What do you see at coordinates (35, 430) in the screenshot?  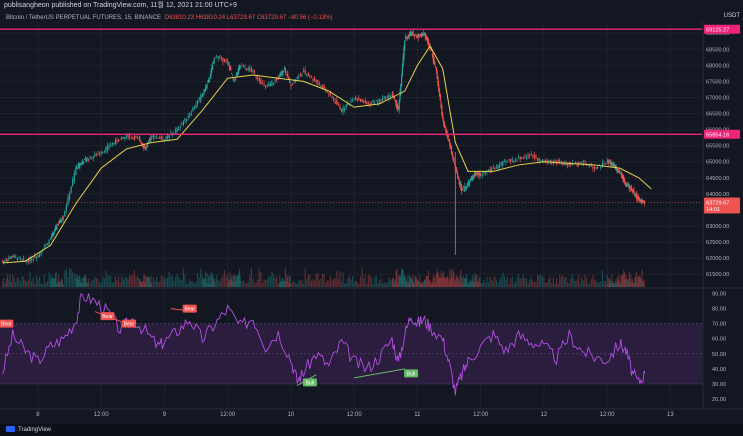 I see `brand-text: TradingView` at bounding box center [35, 430].